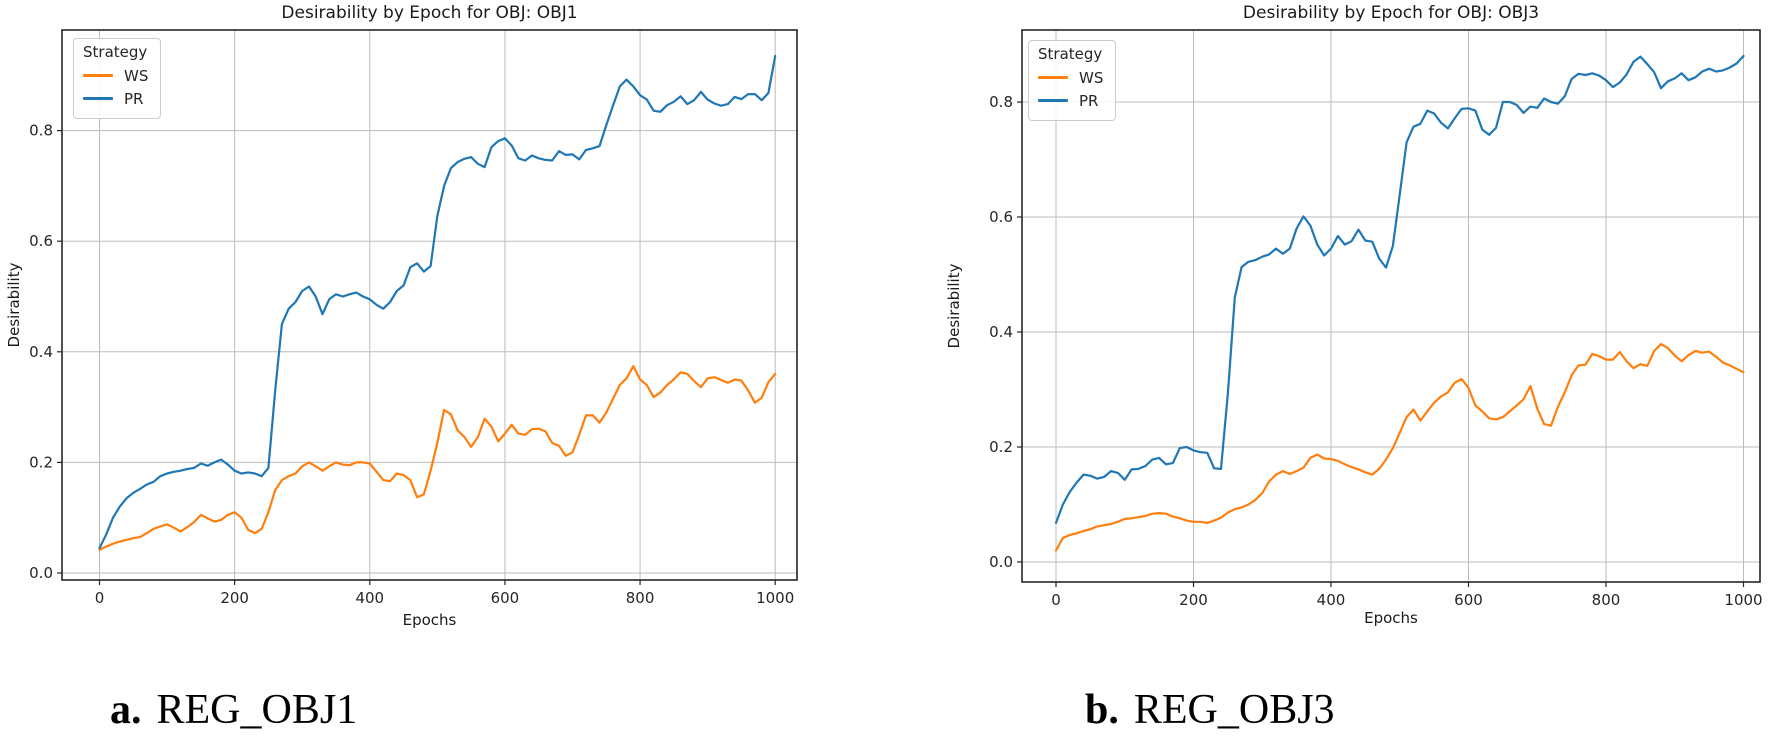 This screenshot has height=748, width=1772. I want to click on chart-title: Desirability by Epoch for OBJ: OBJ1, so click(429, 13).